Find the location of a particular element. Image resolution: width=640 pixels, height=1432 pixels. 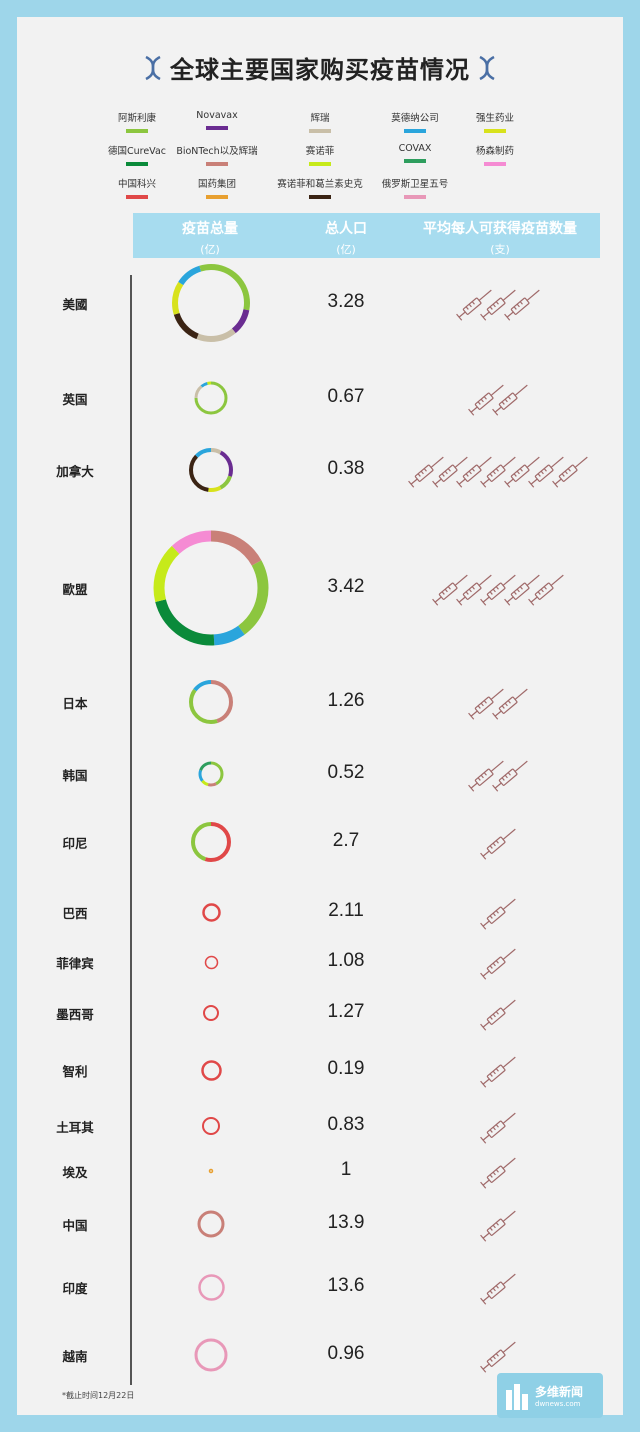

population-value: 3.28 is located at coordinates (346, 301).